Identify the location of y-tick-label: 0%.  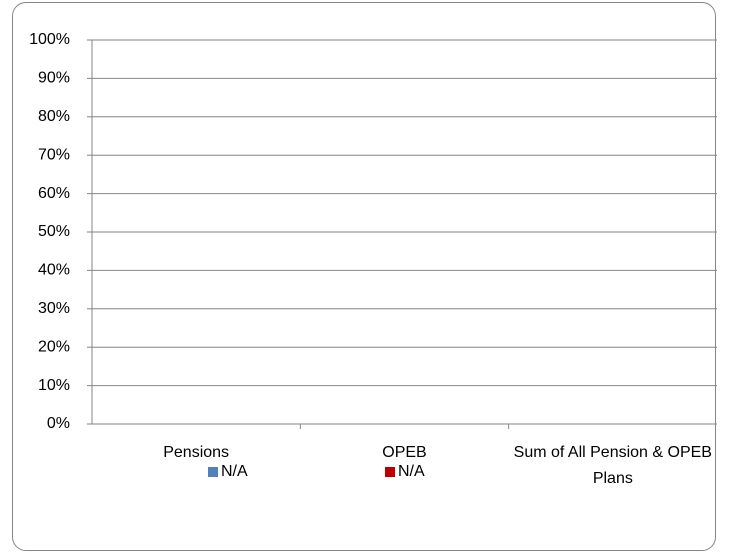
(58, 423).